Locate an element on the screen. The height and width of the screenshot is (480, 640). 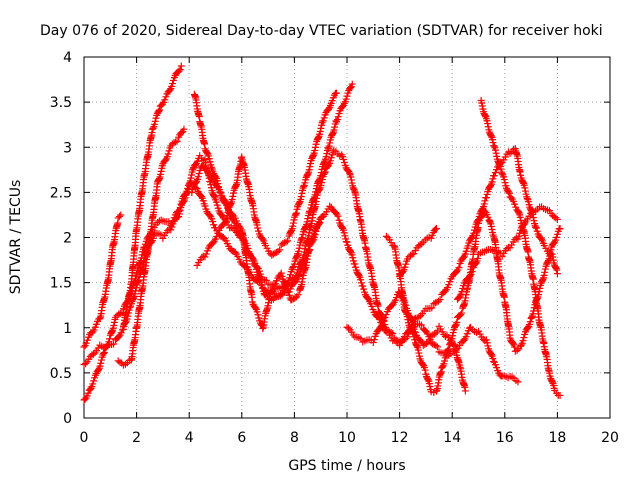
x-tick-label: 0 is located at coordinates (84, 438).